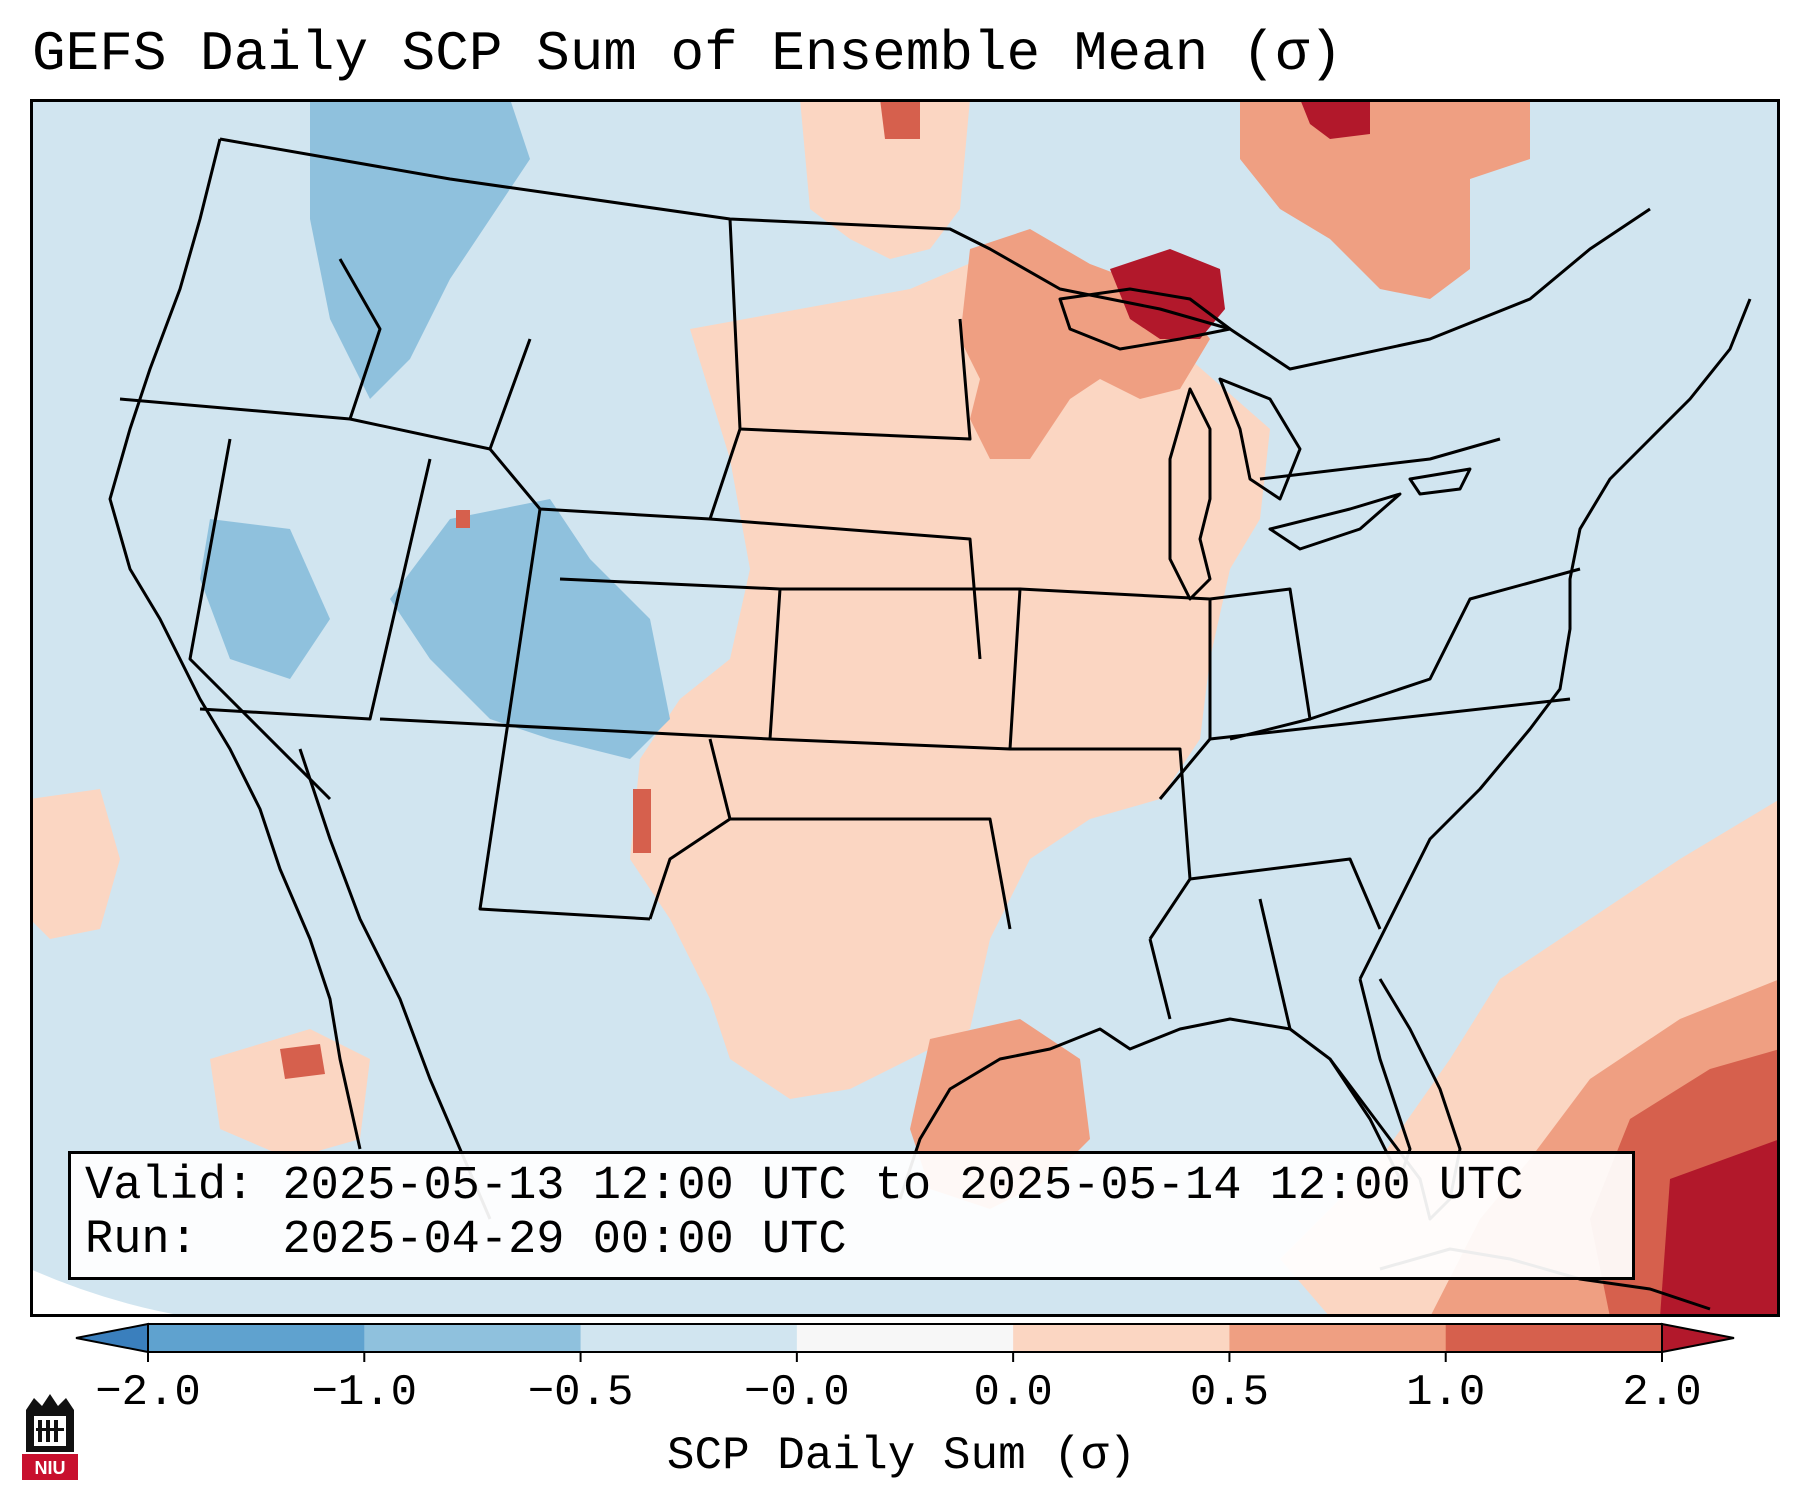  I want to click on anomaly-cell-nm, so click(642, 821).